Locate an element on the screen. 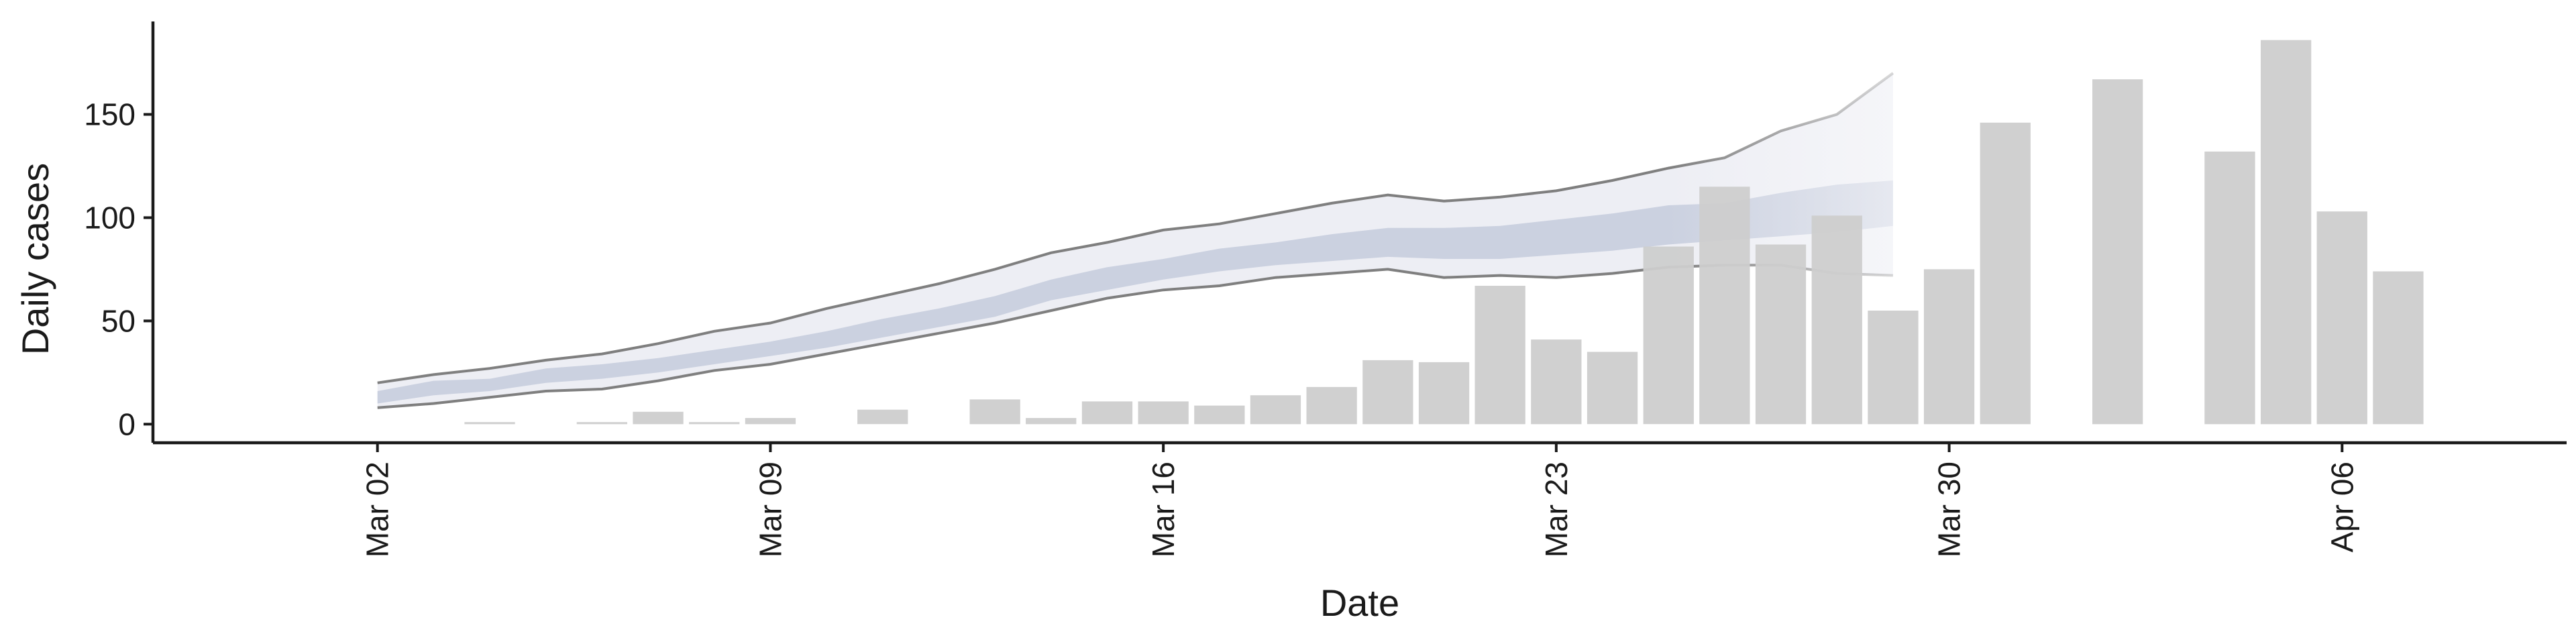 This screenshot has width=2576, height=644. x-tick-label-2020-03-02: Mar 02 is located at coordinates (377, 509).